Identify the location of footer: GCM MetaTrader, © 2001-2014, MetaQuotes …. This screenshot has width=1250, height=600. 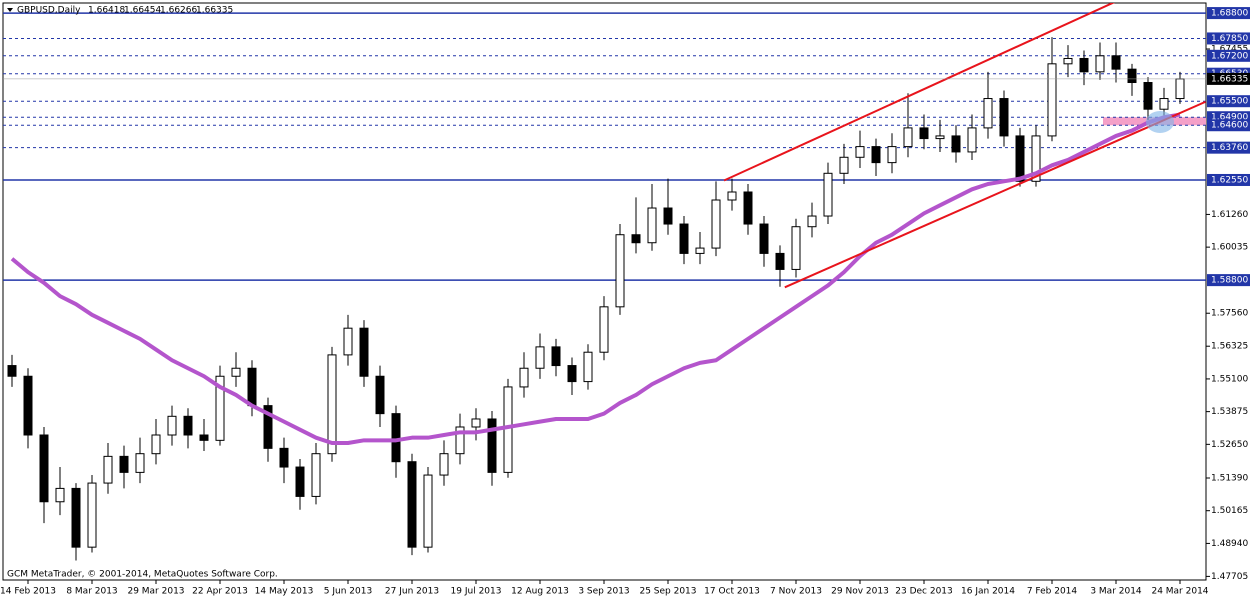
(142, 575).